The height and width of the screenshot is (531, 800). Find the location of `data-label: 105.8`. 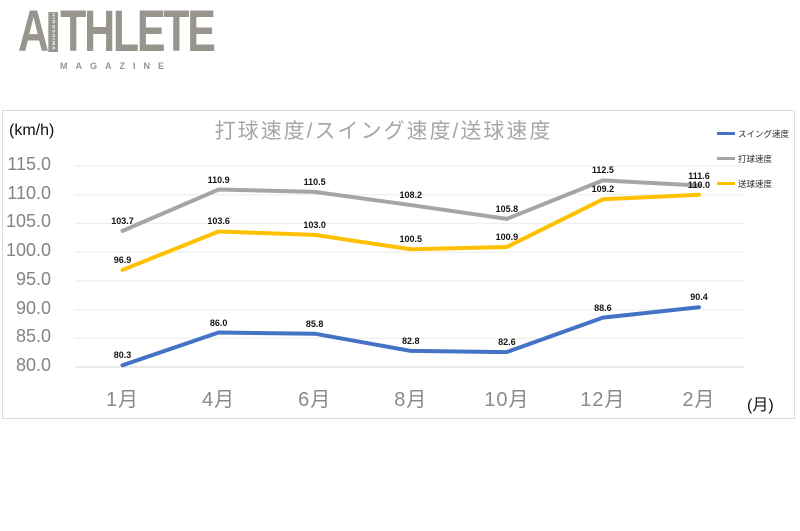

data-label: 105.8 is located at coordinates (507, 208).